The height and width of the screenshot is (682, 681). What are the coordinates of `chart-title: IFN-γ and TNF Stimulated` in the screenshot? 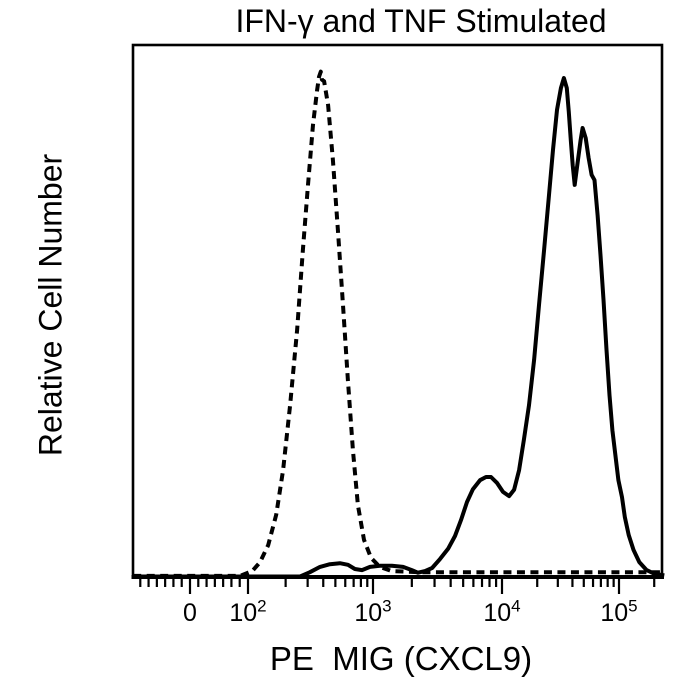 It's located at (421, 21).